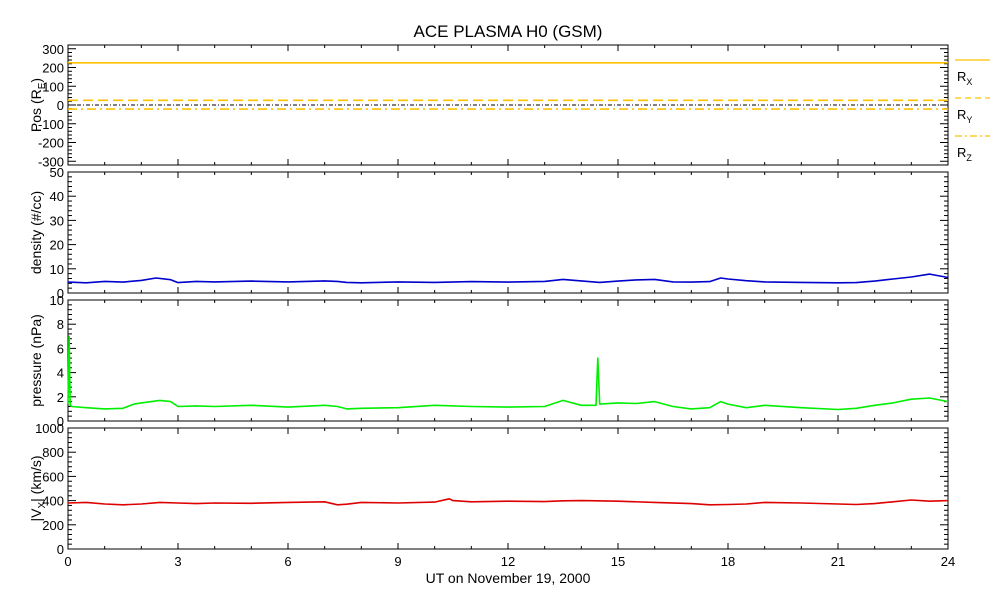 Image resolution: width=993 pixels, height=600 pixels. I want to click on x-tick-label: 6, so click(287, 561).